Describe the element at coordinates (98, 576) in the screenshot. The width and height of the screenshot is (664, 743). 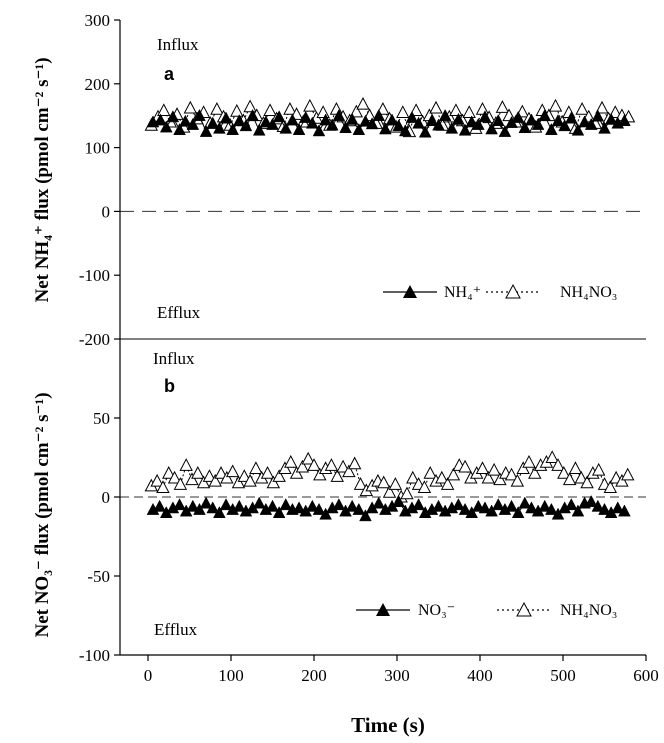
I see `panel-b-ytick-label: -50` at that location.